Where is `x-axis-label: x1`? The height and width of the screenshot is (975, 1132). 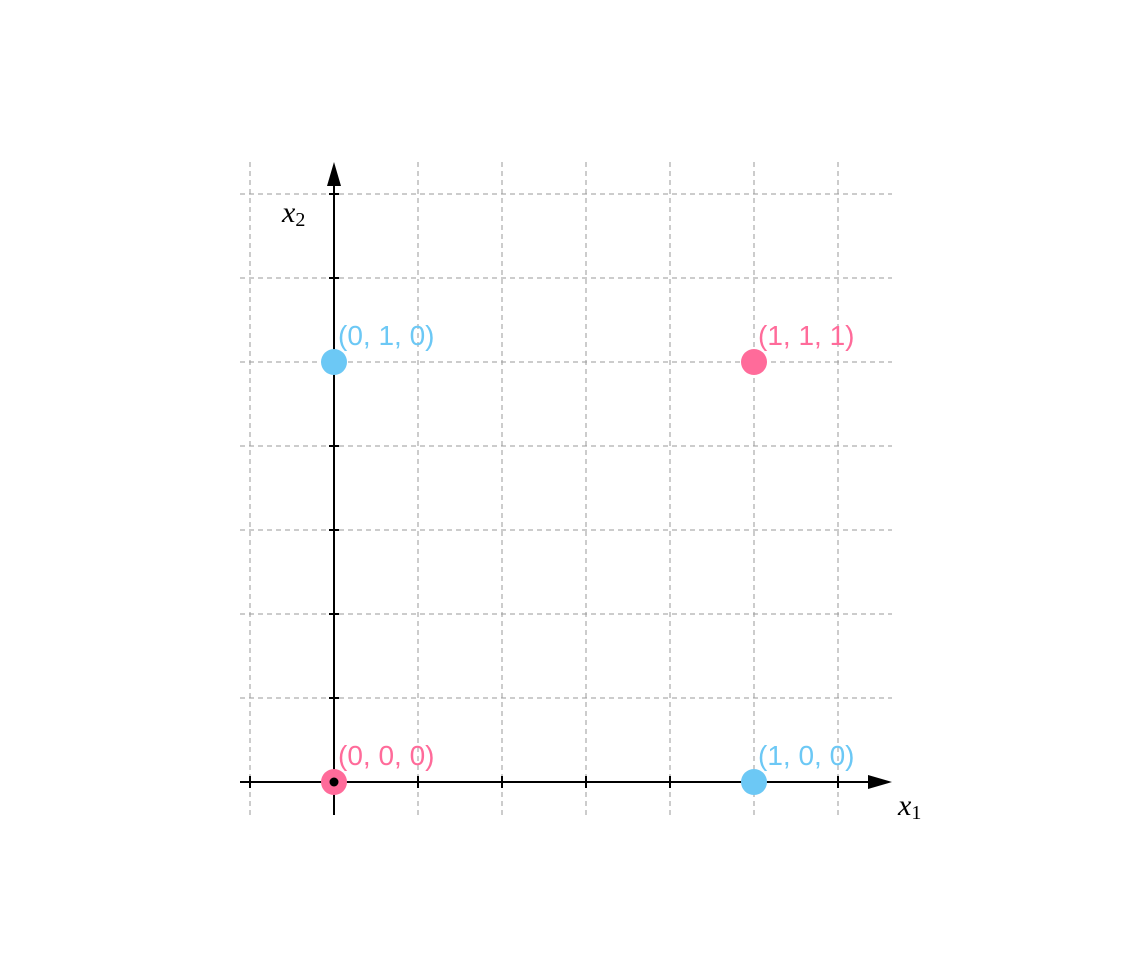
x-axis-label: x1 is located at coordinates (909, 806).